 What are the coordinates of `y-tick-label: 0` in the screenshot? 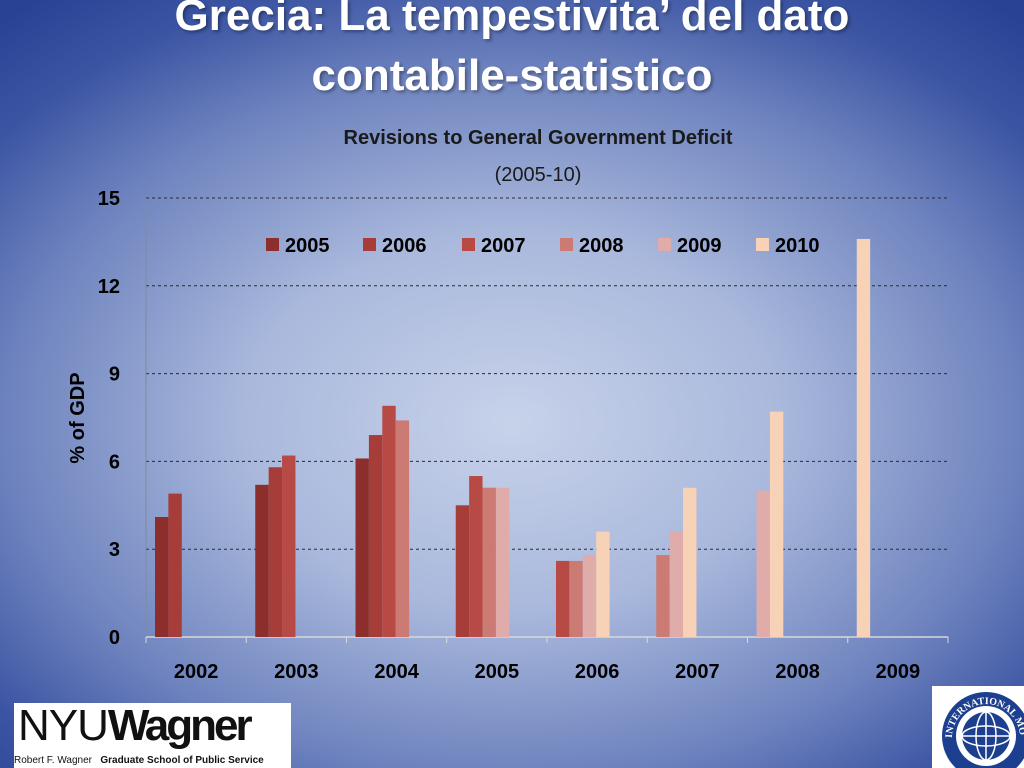 It's located at (114, 638).